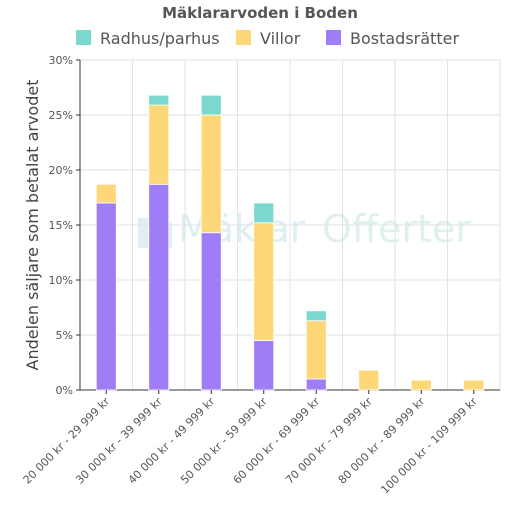 The width and height of the screenshot is (520, 520). I want to click on y-tick-label: 15%, so click(61, 225).